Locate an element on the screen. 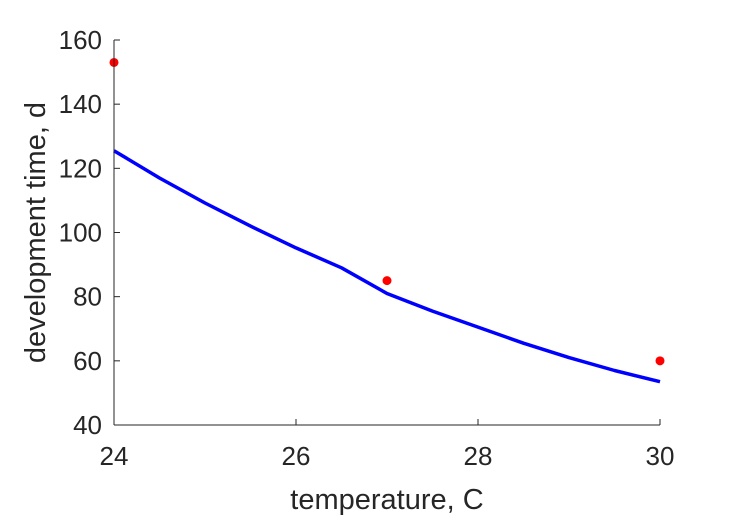  x-tick-label: 26 is located at coordinates (296, 456).